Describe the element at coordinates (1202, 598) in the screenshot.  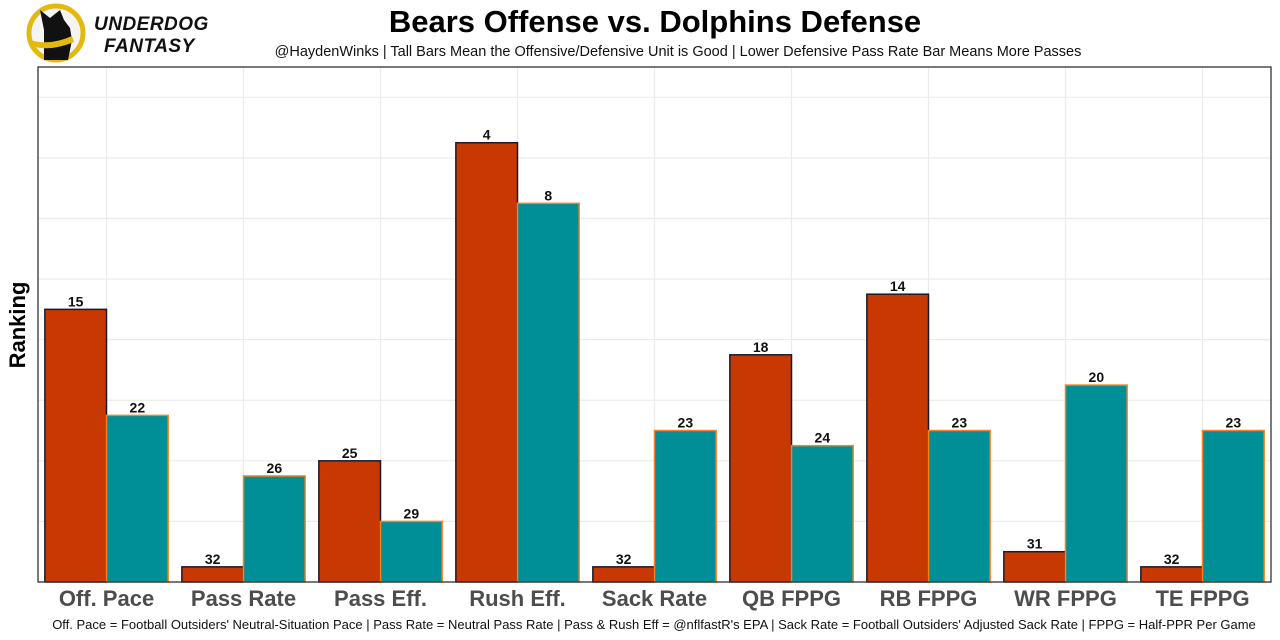
I see `x-tick-label: TE FPPG` at that location.